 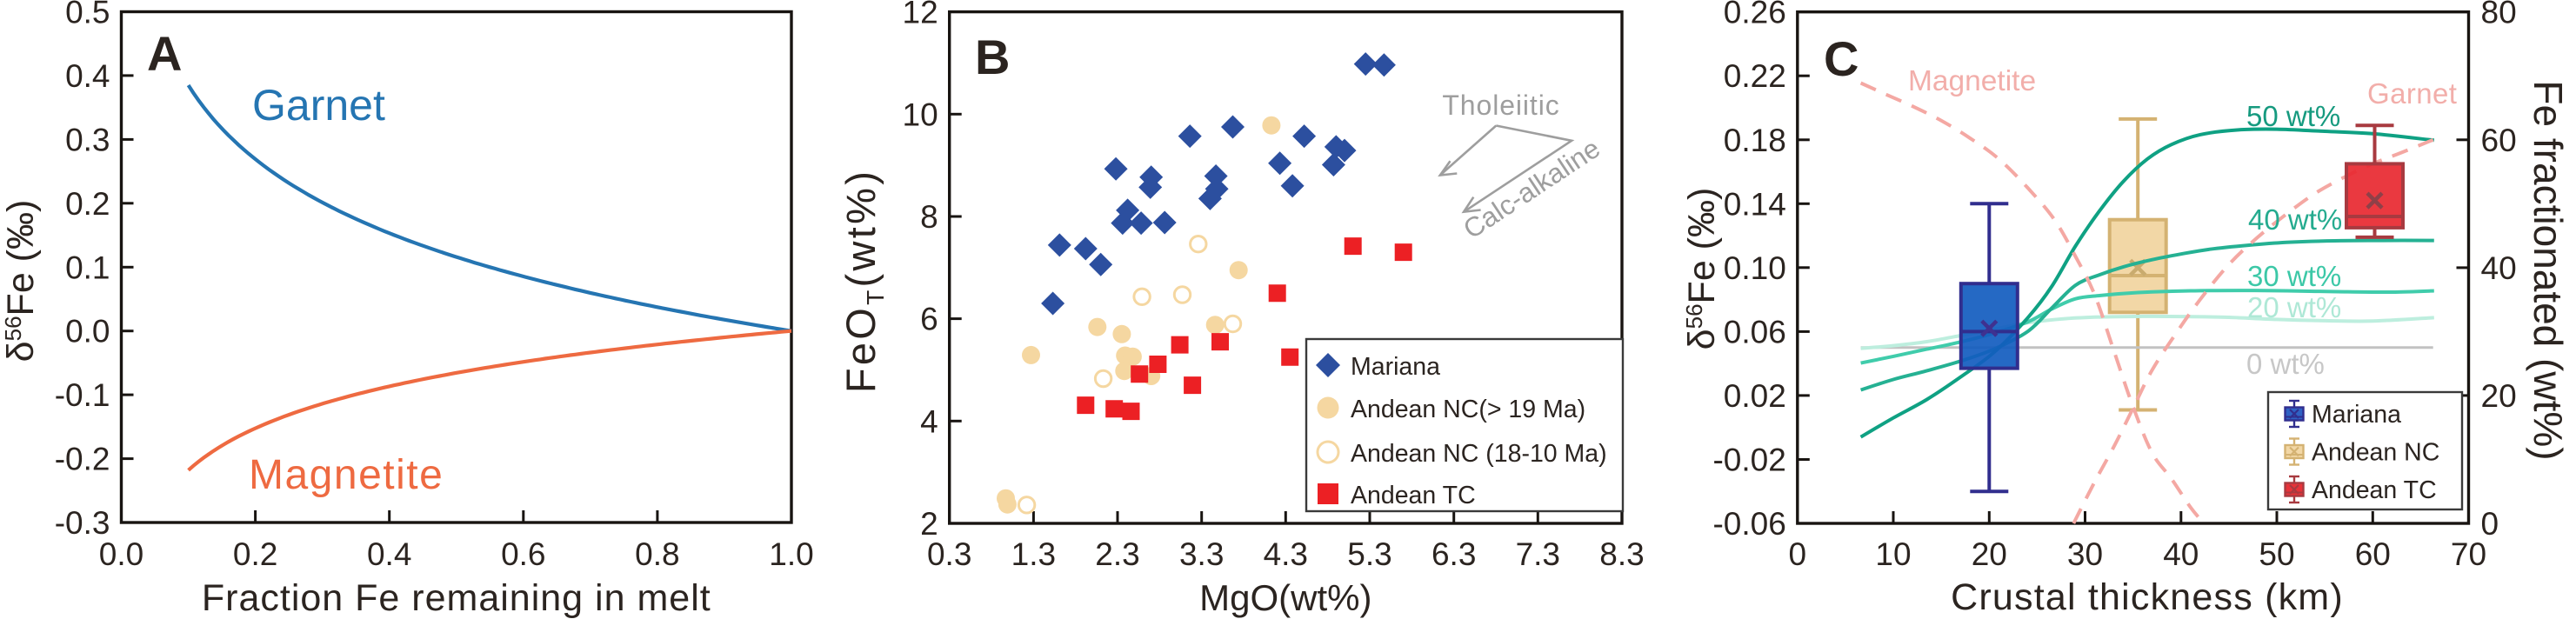 What do you see at coordinates (791, 554) in the screenshot?
I see `svg-text: 1.0` at bounding box center [791, 554].